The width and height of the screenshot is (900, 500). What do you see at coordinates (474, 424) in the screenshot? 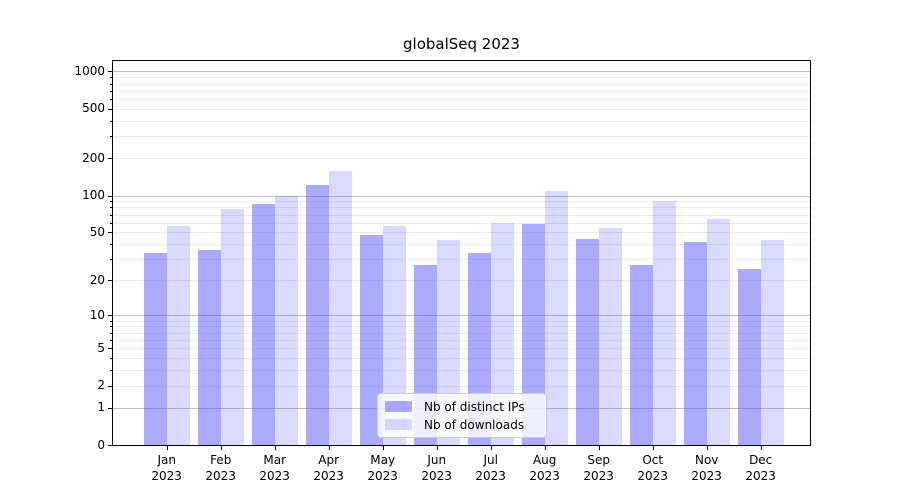
I see `legend-label-downloads: Nb of downloads` at bounding box center [474, 424].